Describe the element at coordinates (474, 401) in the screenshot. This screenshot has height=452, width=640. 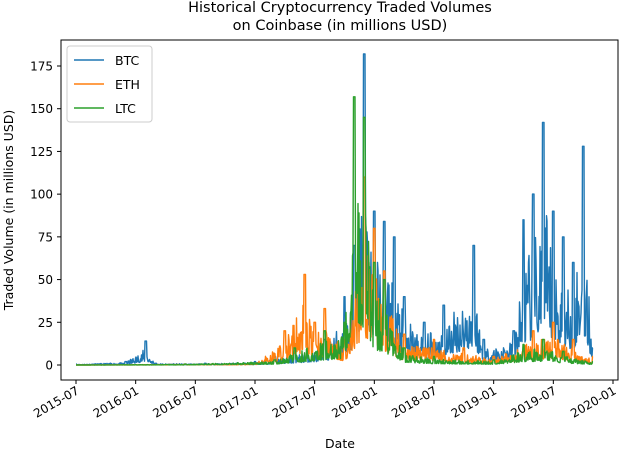
I see `x-tick-label: 2019-01` at that location.